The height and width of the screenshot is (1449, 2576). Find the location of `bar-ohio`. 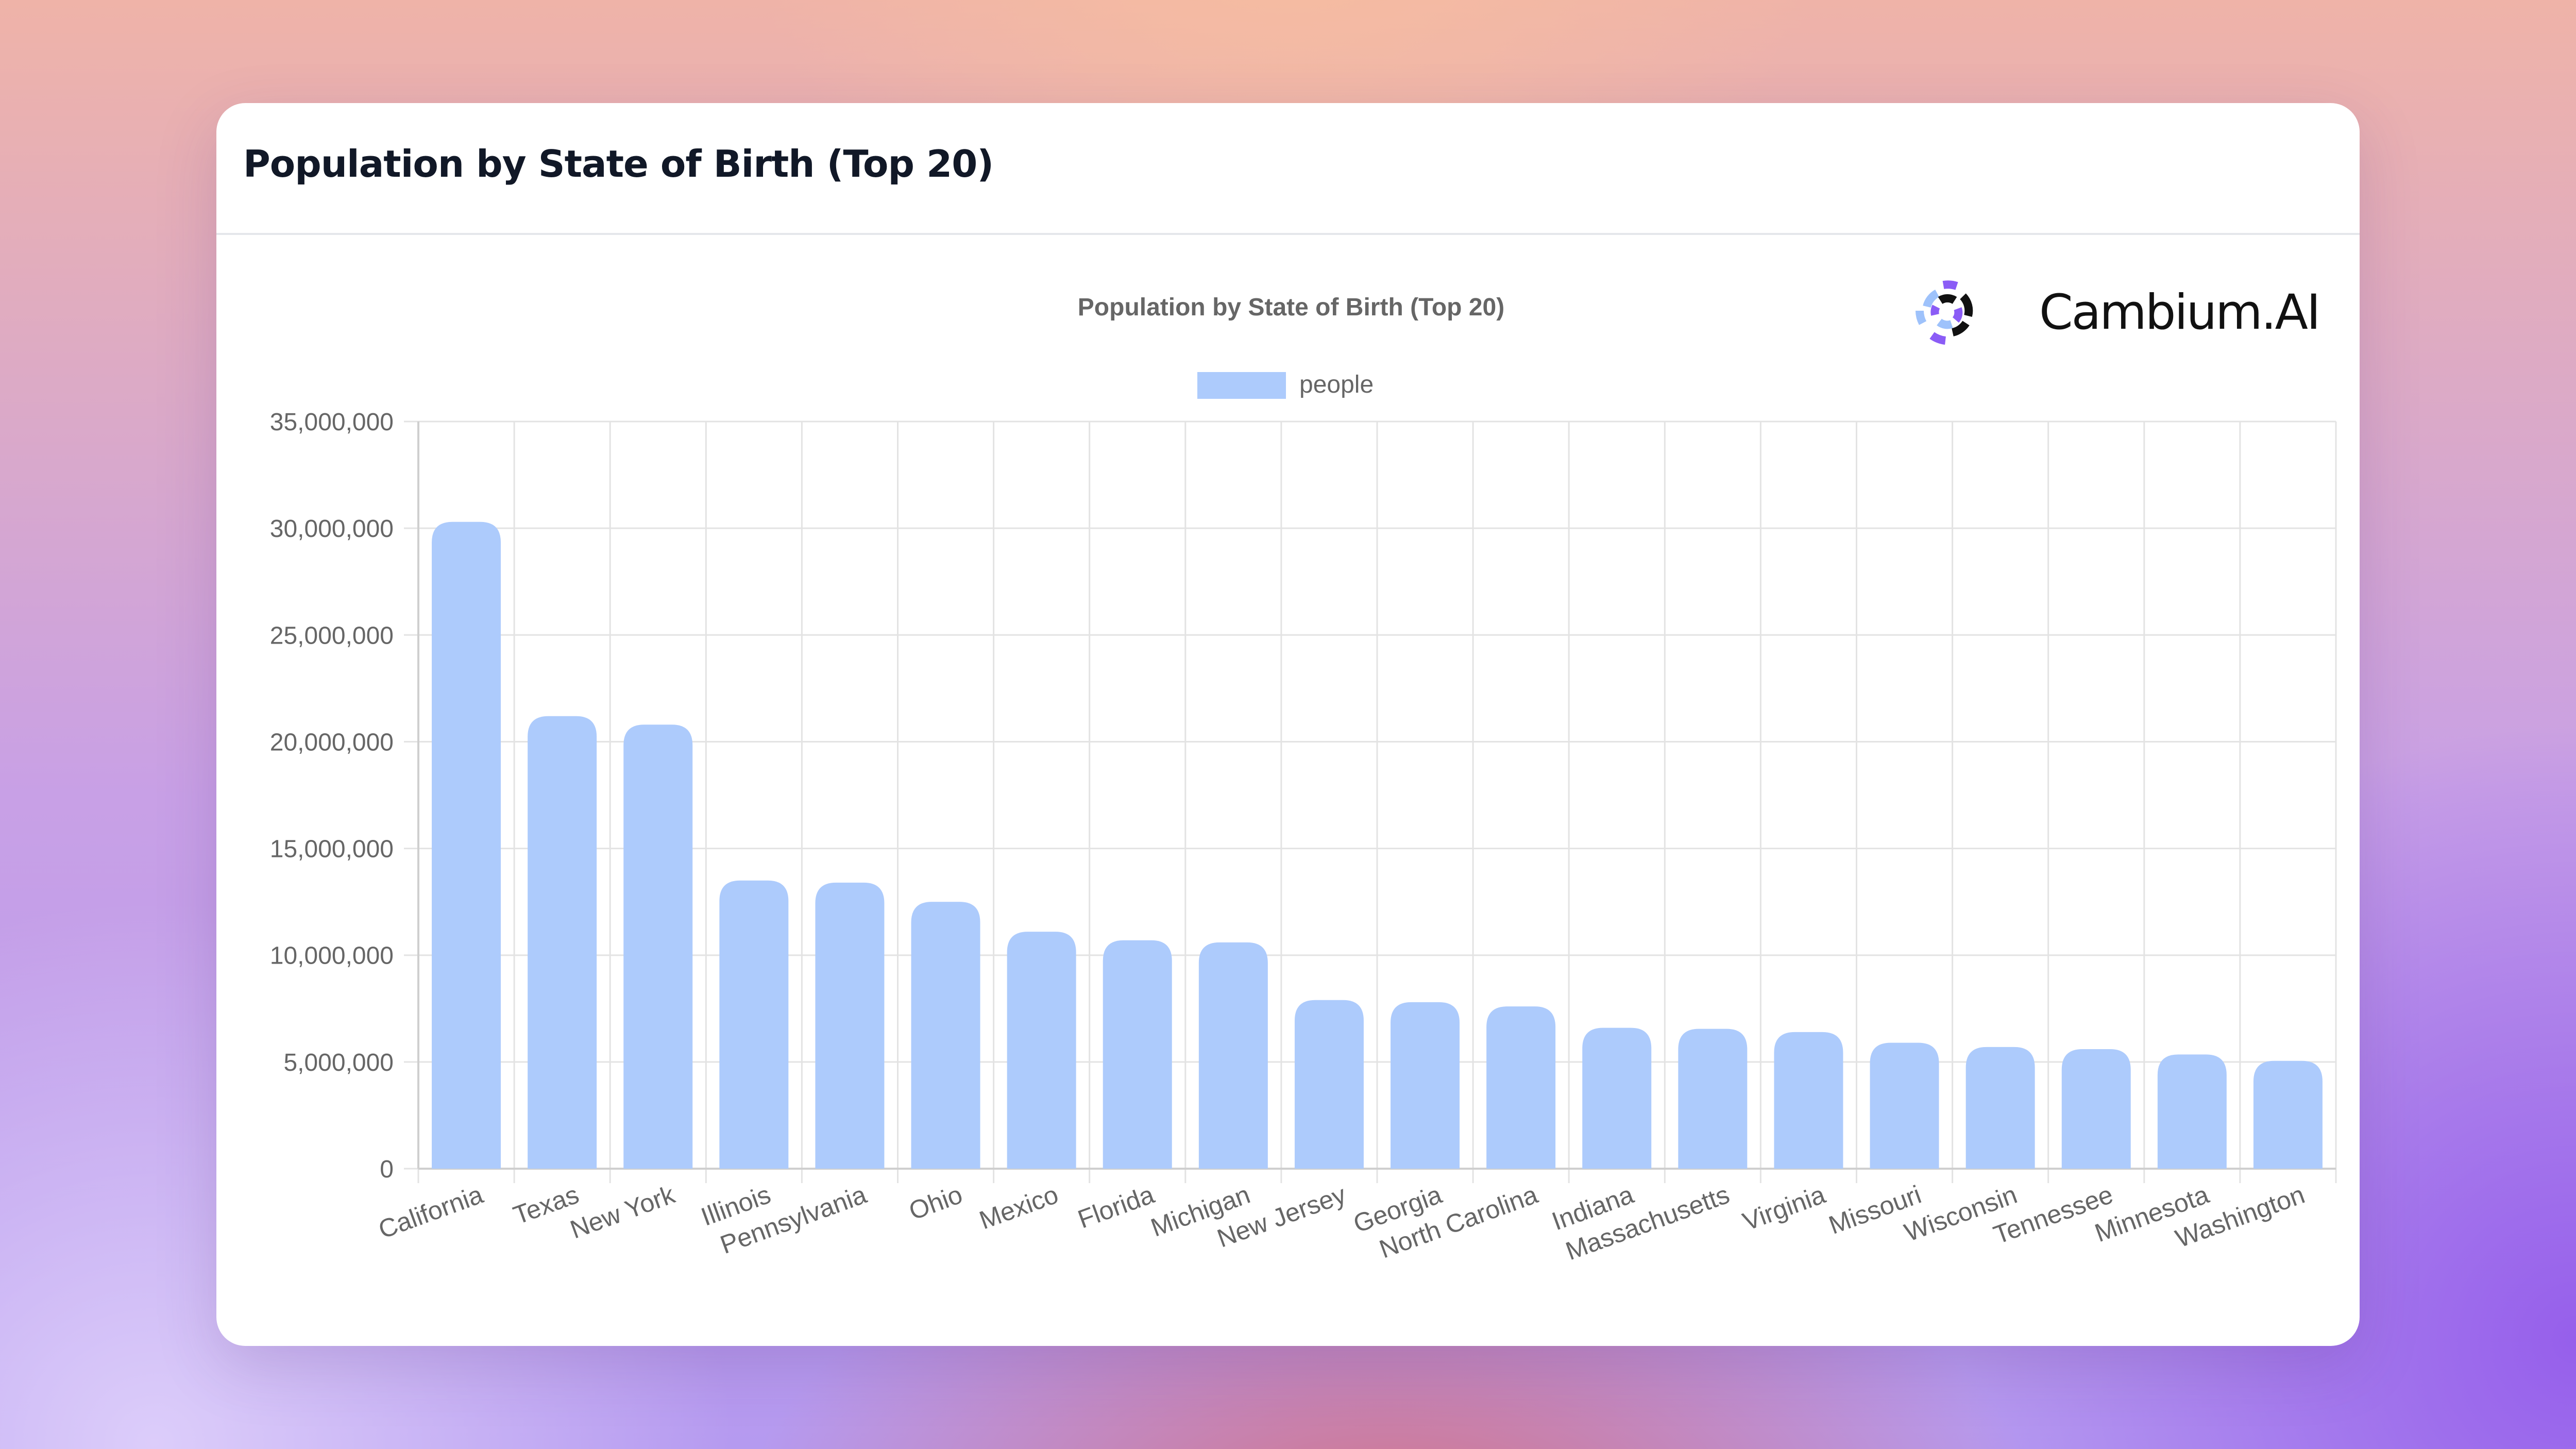

bar-ohio is located at coordinates (946, 1035).